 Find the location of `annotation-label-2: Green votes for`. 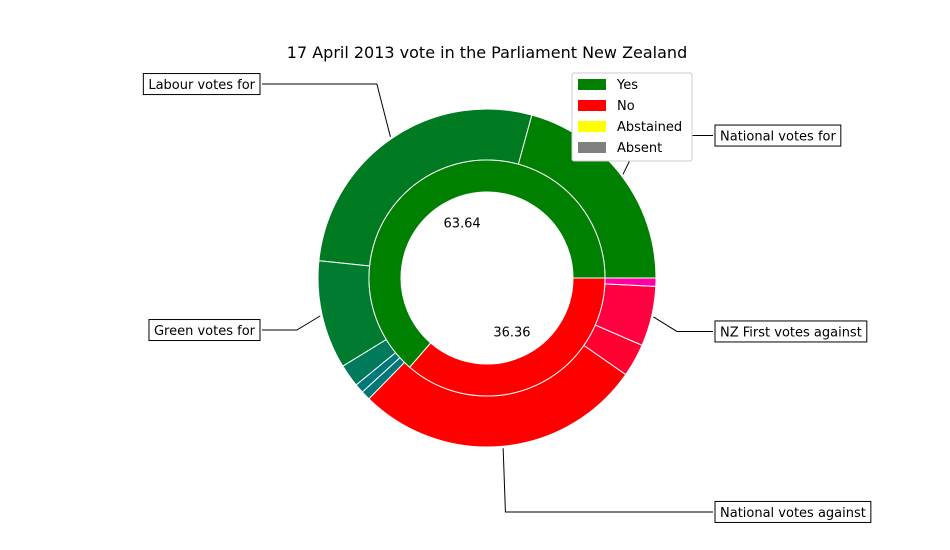

annotation-label-2: Green votes for is located at coordinates (205, 331).